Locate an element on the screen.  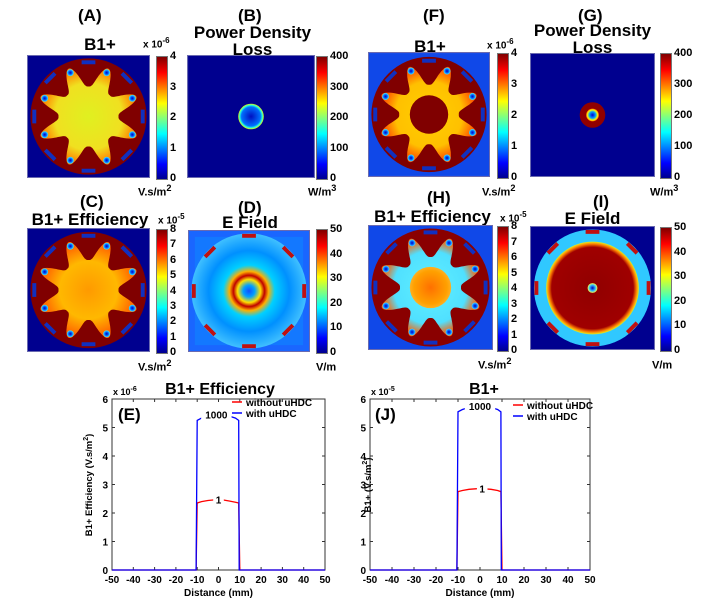
colorbar-exponent: x 10-5 is located at coordinates (513, 217).